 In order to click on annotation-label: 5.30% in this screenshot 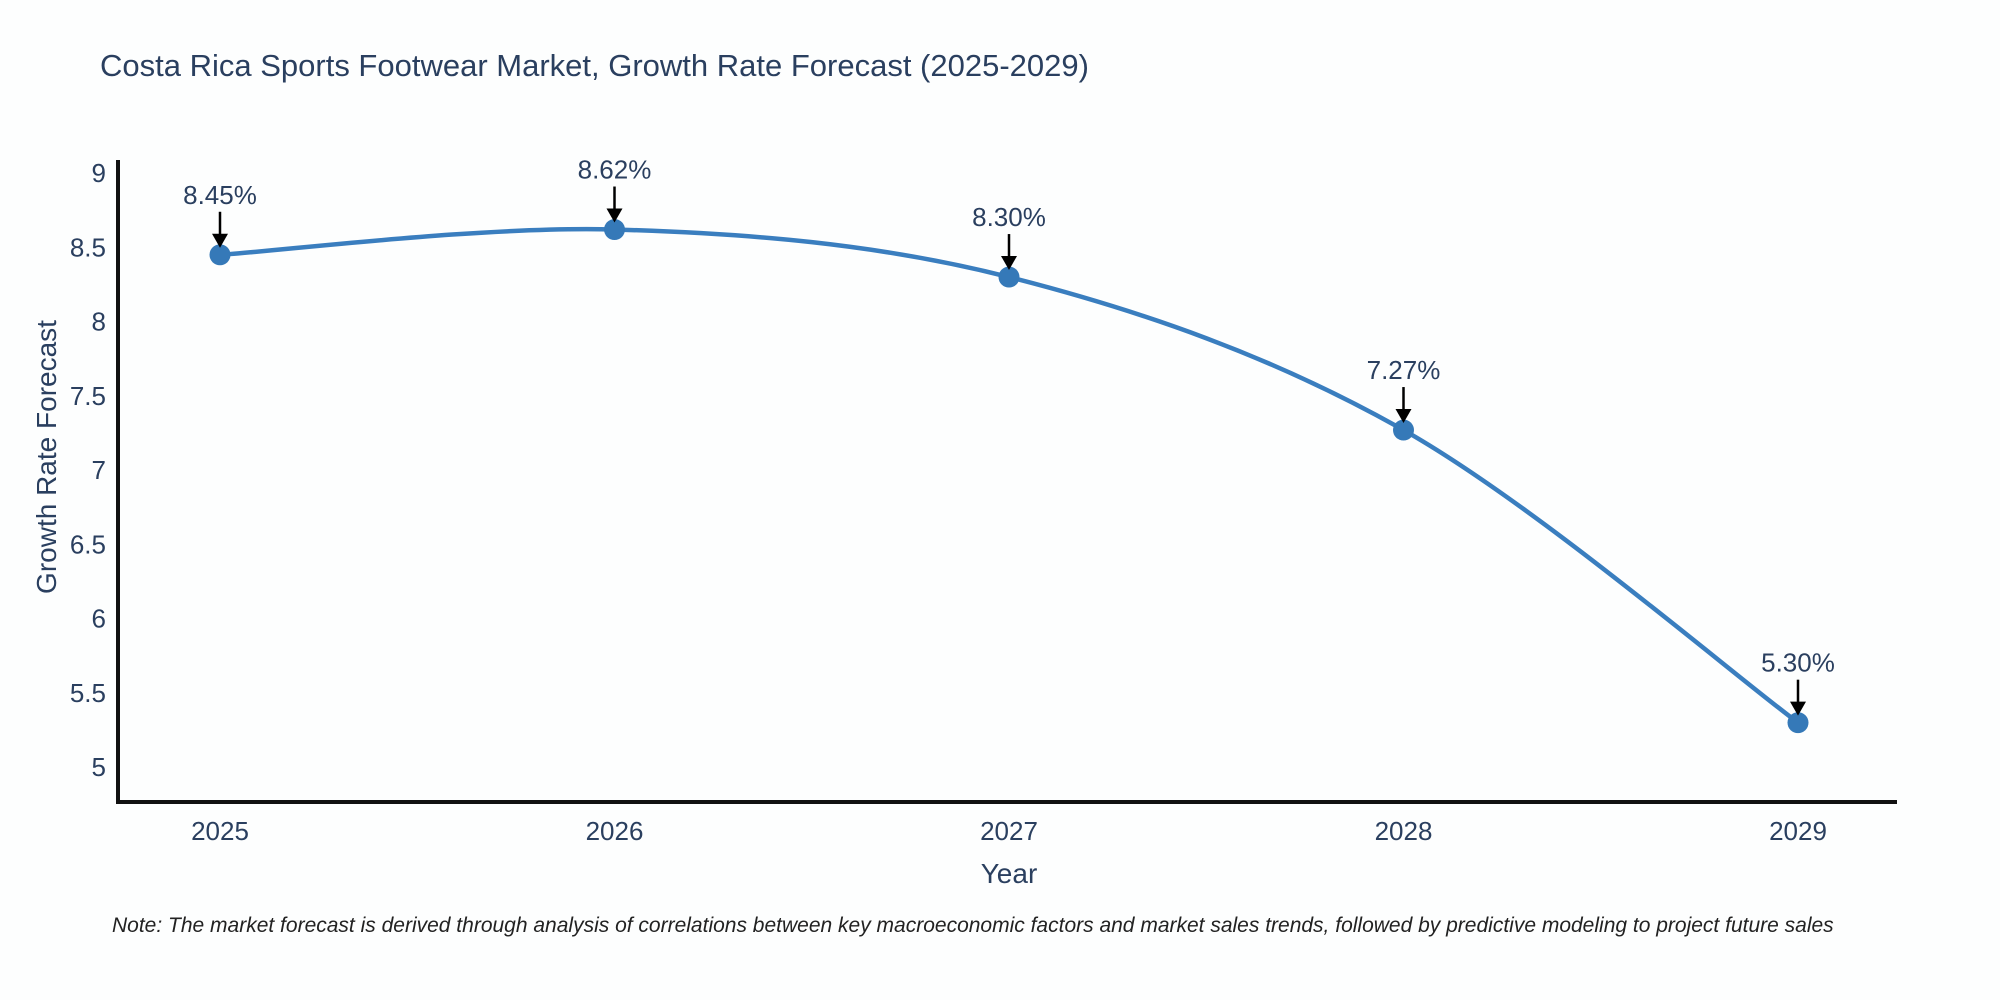, I will do `click(1798, 663)`.